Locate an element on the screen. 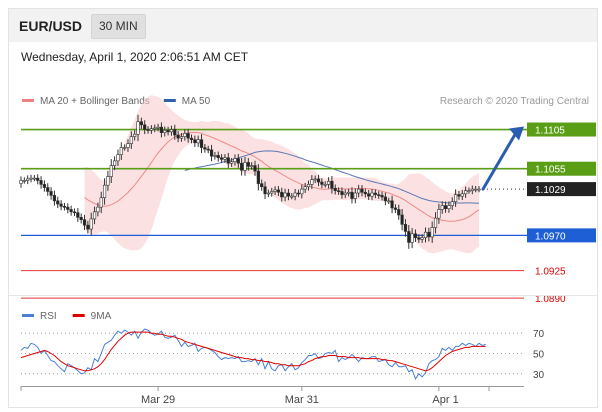  chart-header: EUR/USD 30 MIN is located at coordinates (303, 25).